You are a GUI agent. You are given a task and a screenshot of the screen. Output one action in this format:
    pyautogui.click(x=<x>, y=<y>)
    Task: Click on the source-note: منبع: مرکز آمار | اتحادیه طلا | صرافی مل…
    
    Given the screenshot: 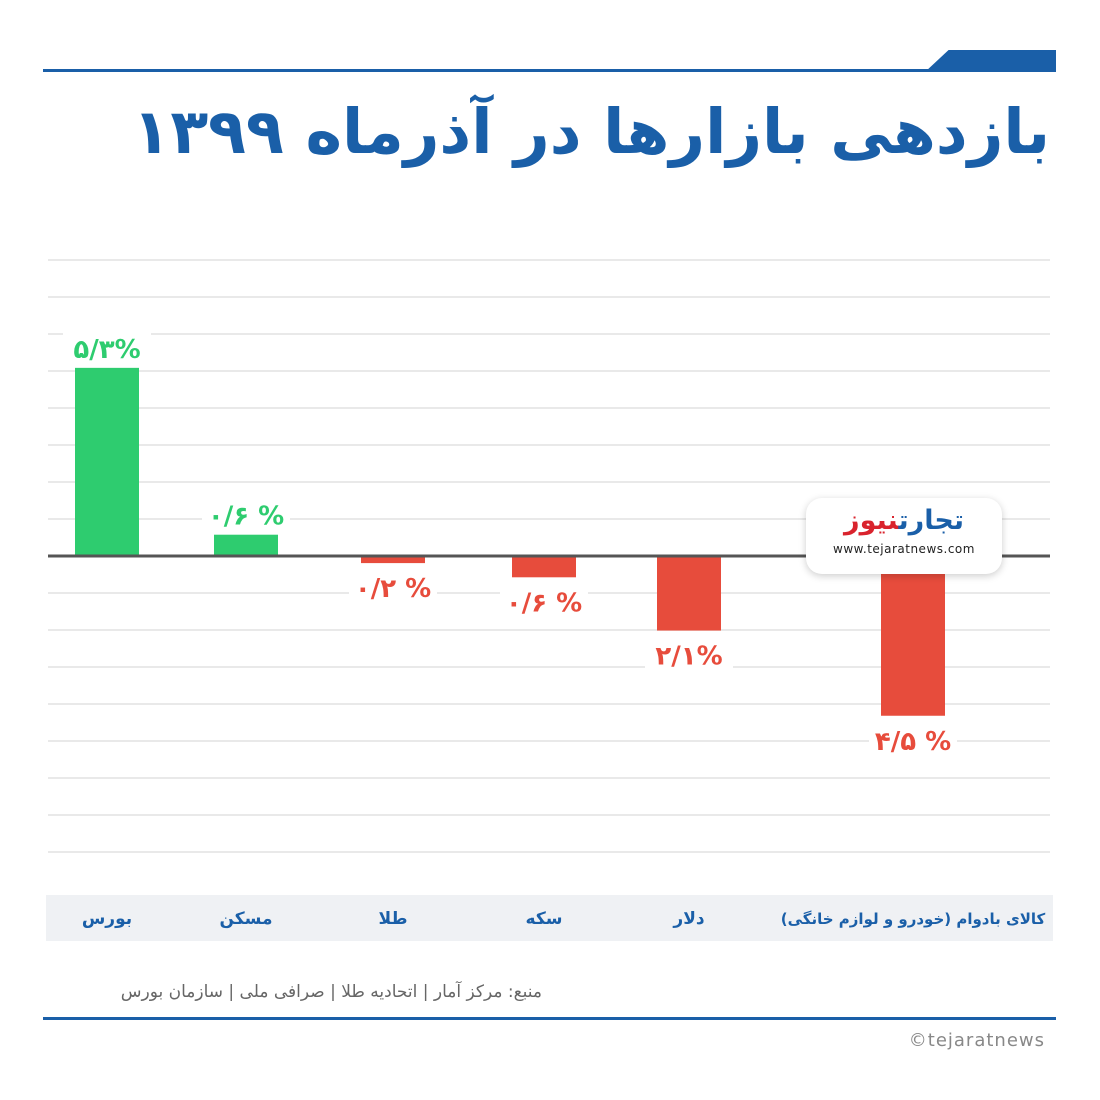 What is the action you would take?
    pyautogui.click(x=331, y=992)
    